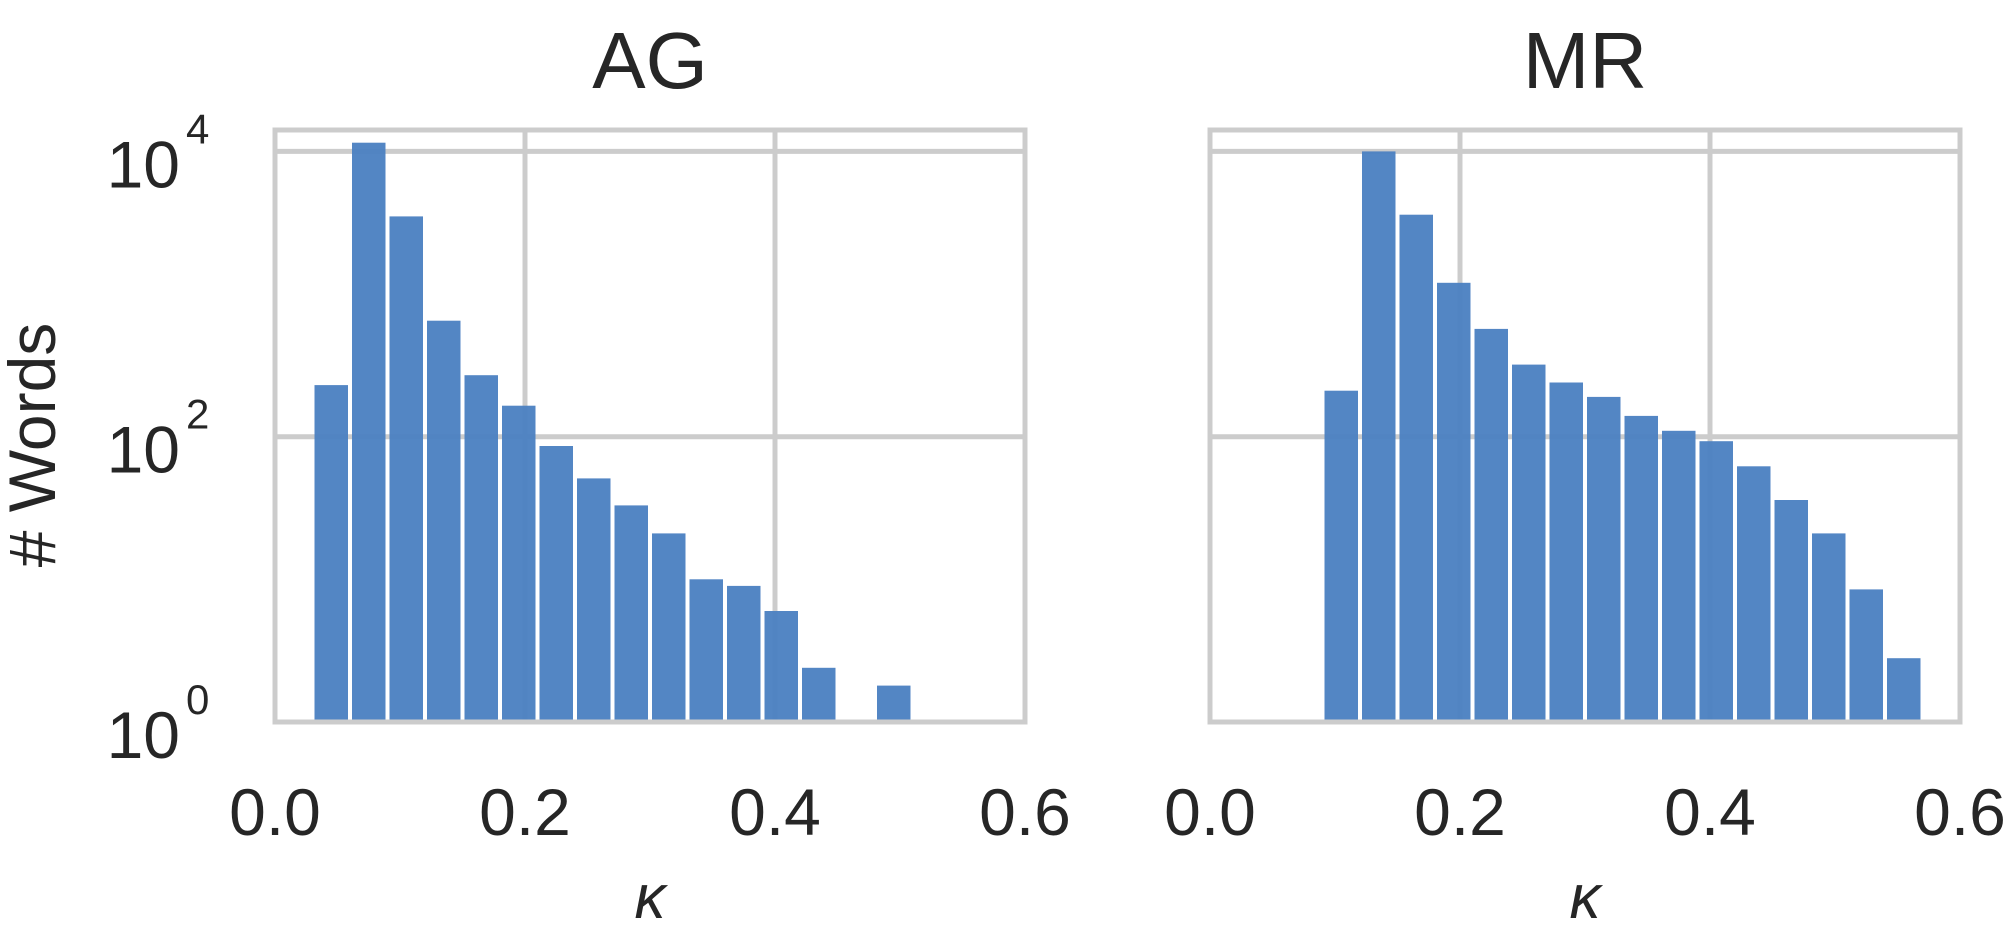  Describe the element at coordinates (197, 699) in the screenshot. I see `y-tick-exponent: 0` at that location.